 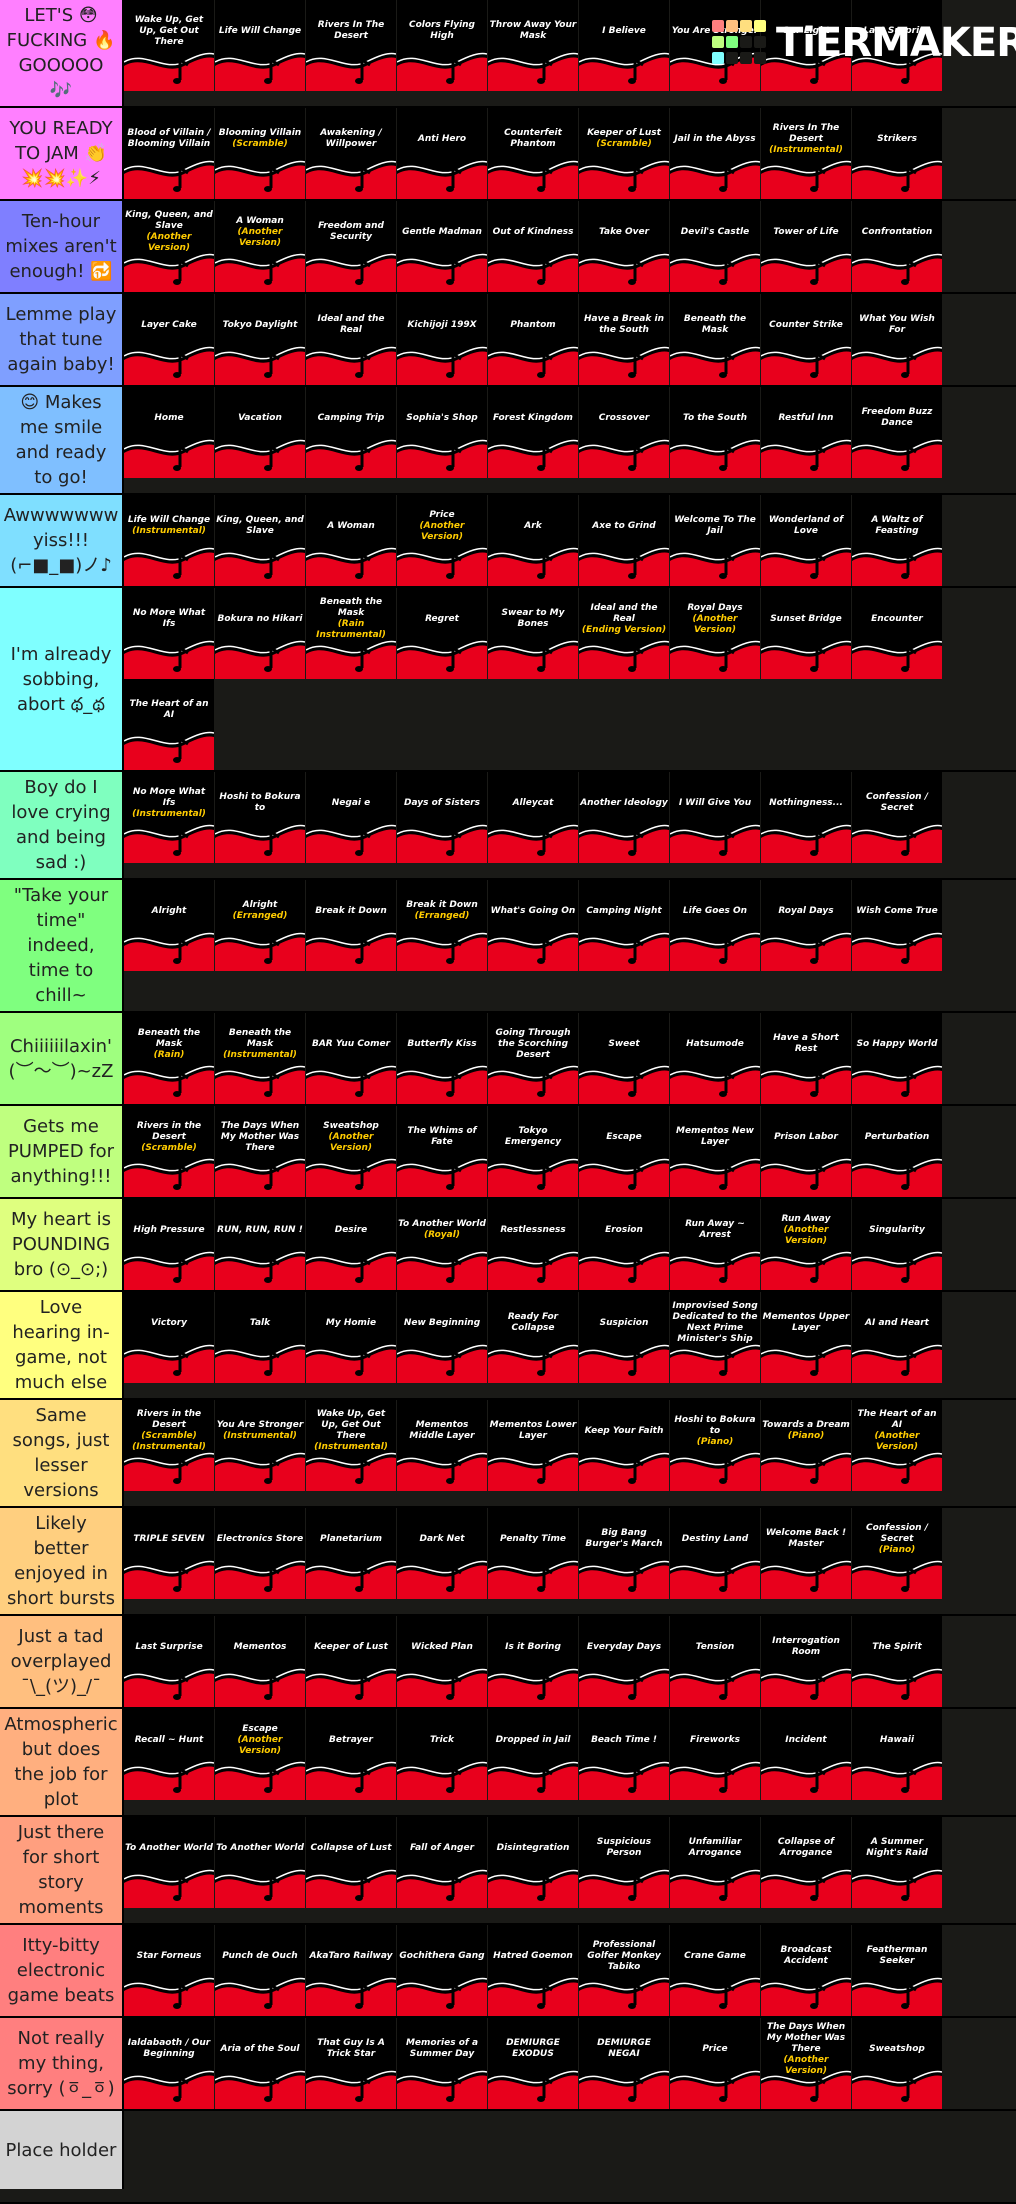 What do you see at coordinates (351, 925) in the screenshot?
I see `tier-item: Break it Down` at bounding box center [351, 925].